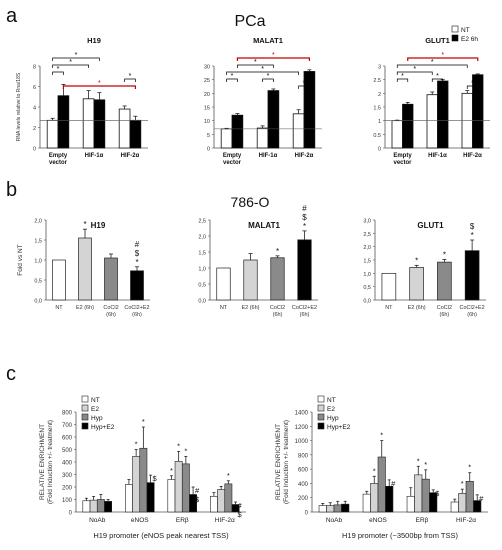  What do you see at coordinates (34, 68) in the screenshot?
I see `y-tick-label: 8` at bounding box center [34, 68].